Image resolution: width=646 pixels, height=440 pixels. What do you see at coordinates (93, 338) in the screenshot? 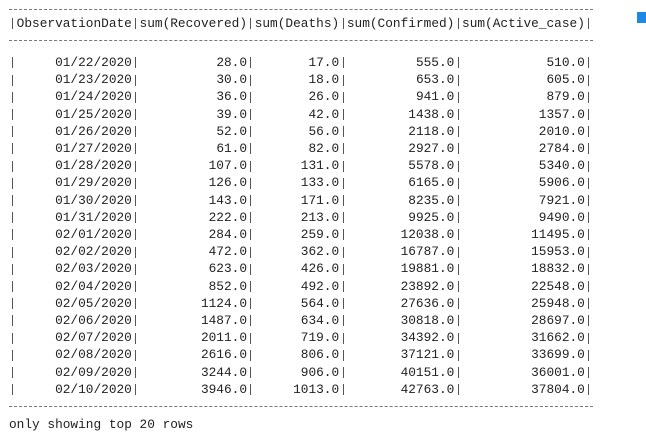
I see `cell: 02/07/2020` at bounding box center [93, 338].